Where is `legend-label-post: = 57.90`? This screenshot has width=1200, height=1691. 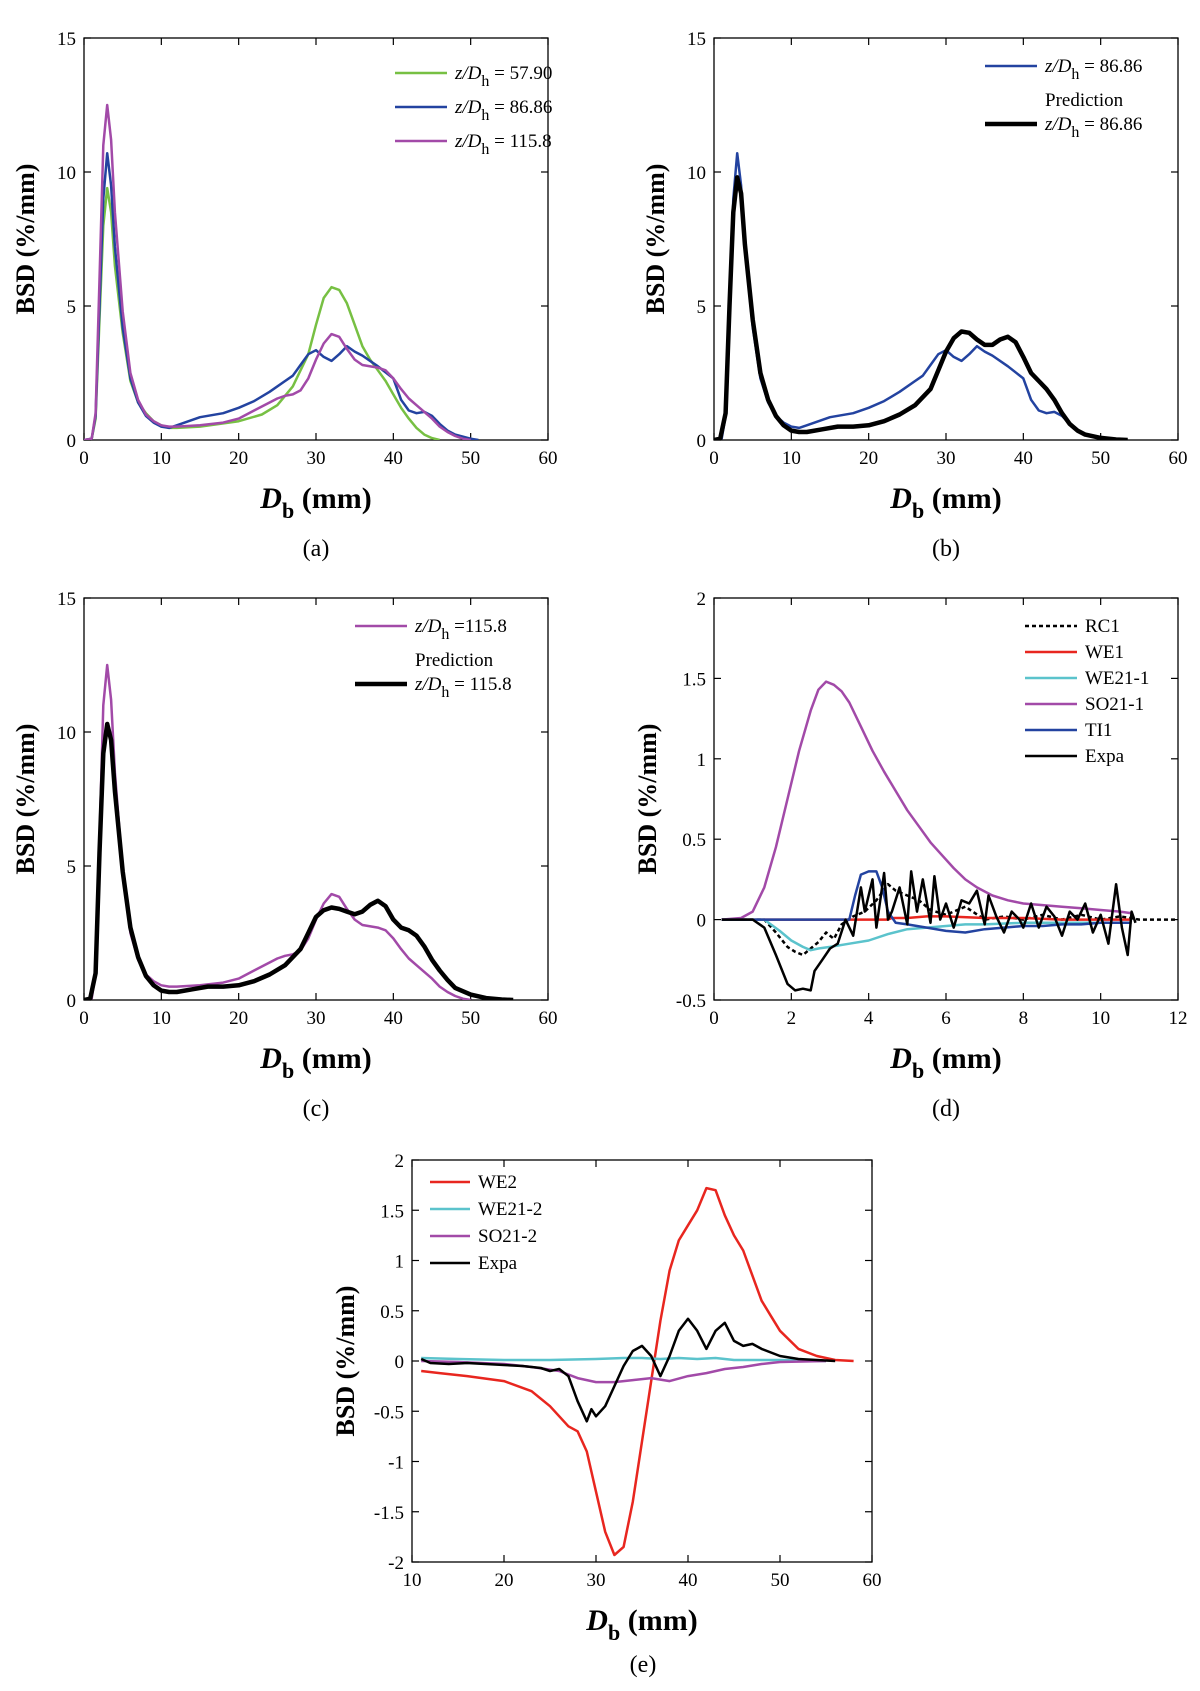
legend-label-post: = 57.90 is located at coordinates (520, 73).